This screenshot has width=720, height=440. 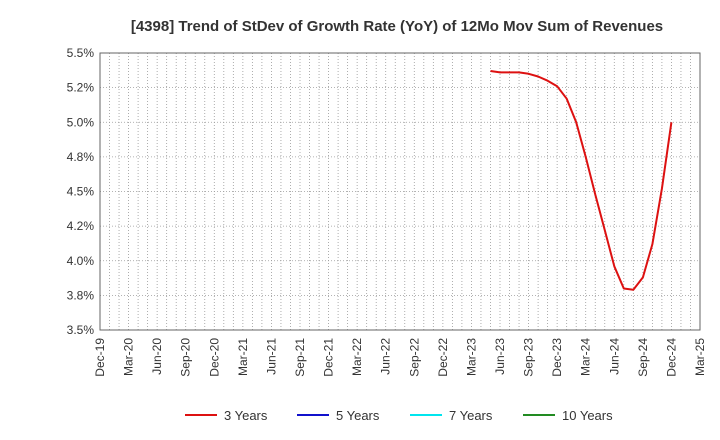 I want to click on x-tick-label: Sep-20, so click(x=186, y=357).